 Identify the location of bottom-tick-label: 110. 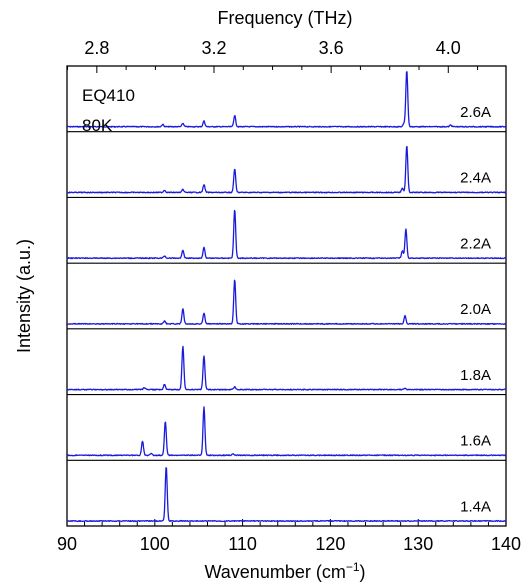
(242, 544).